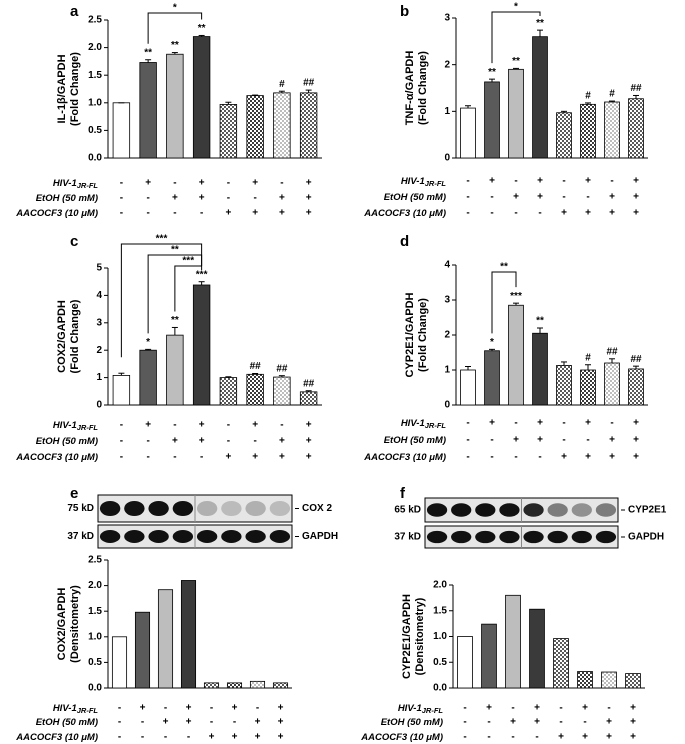 This screenshot has height=744, width=685. What do you see at coordinates (492, 342) in the screenshot?
I see `significance-label: *` at bounding box center [492, 342].